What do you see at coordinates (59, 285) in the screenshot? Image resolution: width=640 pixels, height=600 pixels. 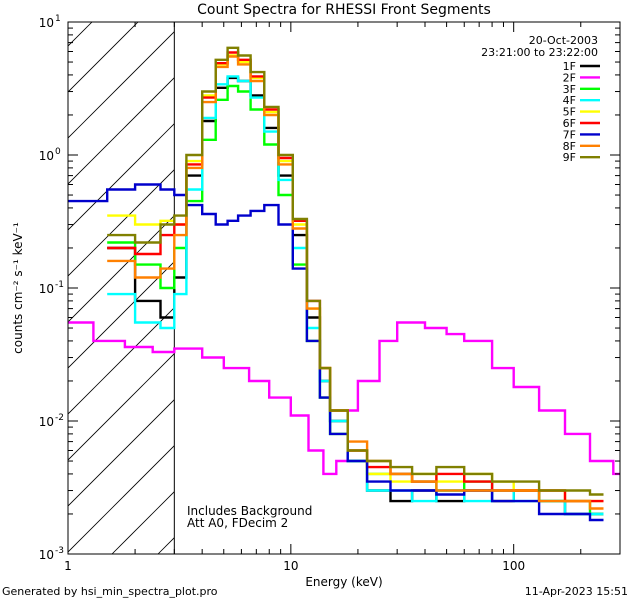 I see `y-tick-exponent: -1` at bounding box center [59, 285].